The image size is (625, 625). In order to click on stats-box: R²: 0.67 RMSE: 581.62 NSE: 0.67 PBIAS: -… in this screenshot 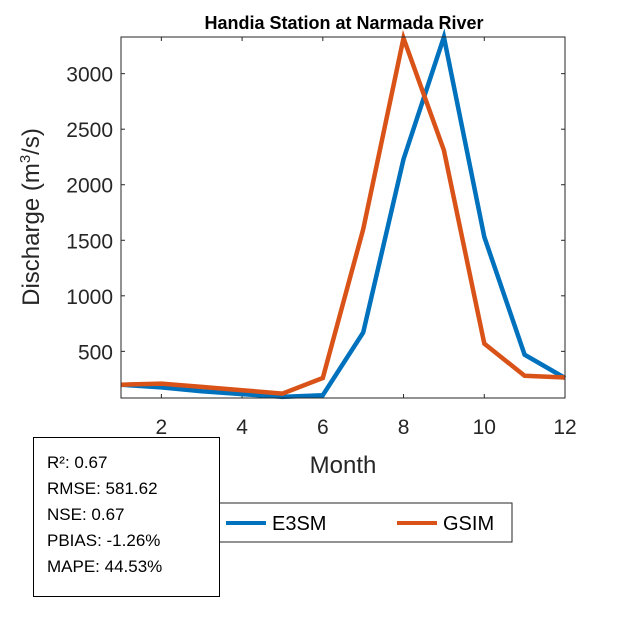, I will do `click(126, 517)`.